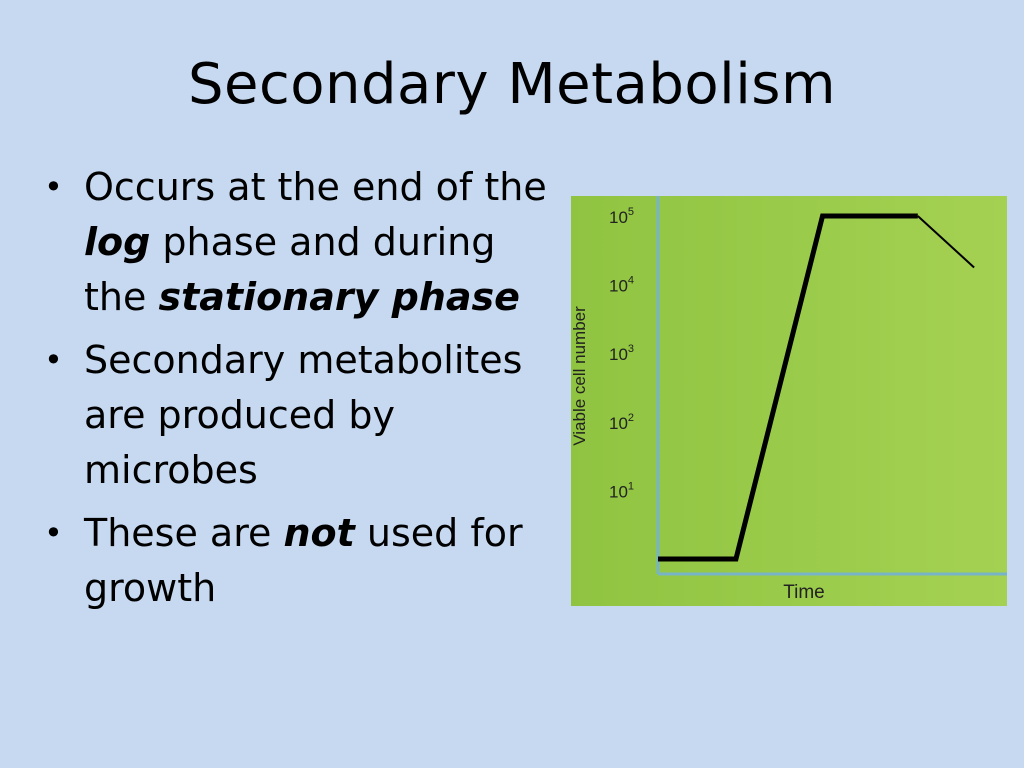  I want to click on bullet-text: phase and during the, so click(290, 269).